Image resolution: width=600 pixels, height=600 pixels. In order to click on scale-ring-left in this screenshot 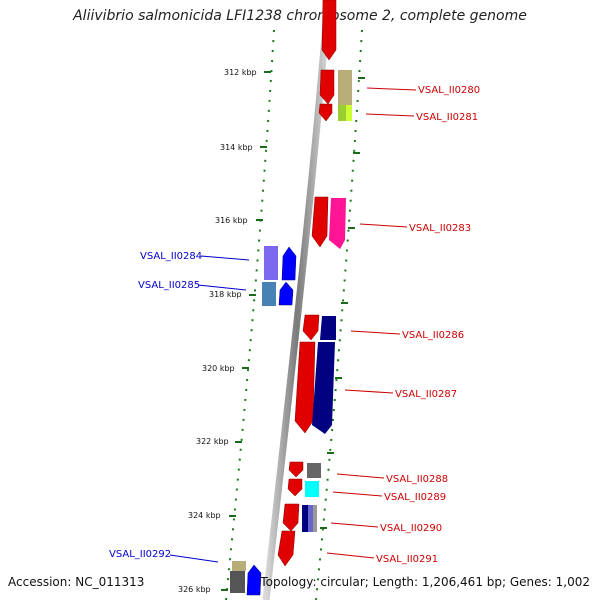, I will do `click(250, 314)`.